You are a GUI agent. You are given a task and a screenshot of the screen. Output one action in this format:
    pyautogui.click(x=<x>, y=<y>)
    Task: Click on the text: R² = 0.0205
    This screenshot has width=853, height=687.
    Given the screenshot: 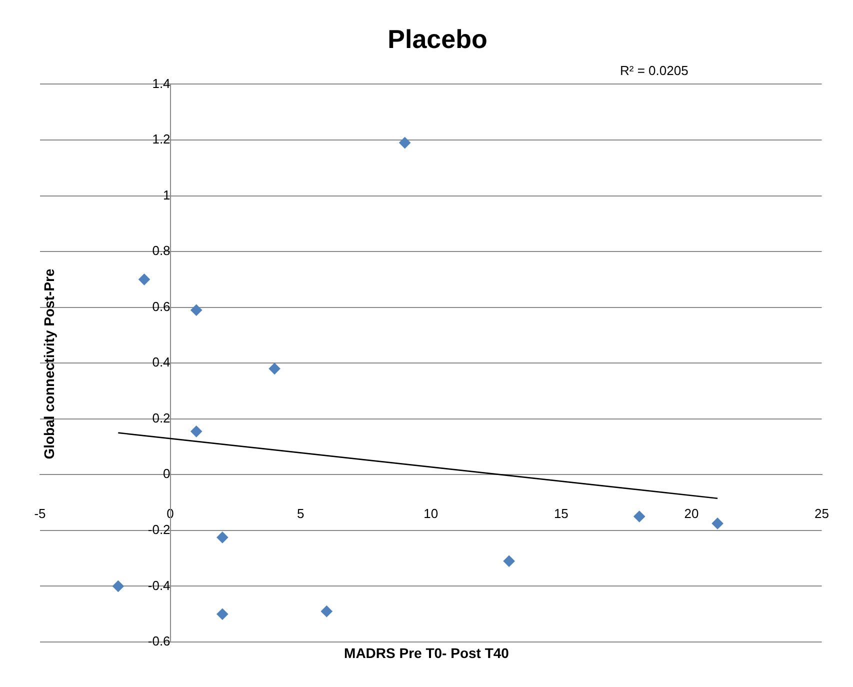 What is the action you would take?
    pyautogui.click(x=654, y=70)
    